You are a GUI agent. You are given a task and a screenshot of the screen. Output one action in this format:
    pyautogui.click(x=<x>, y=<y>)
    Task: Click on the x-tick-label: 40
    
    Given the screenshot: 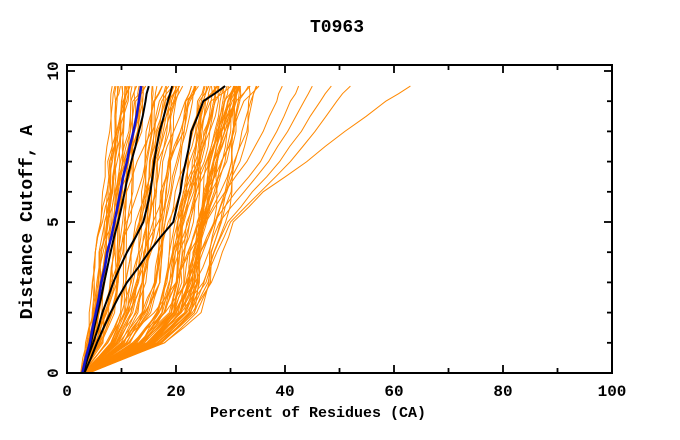 What is the action you would take?
    pyautogui.click(x=284, y=392)
    